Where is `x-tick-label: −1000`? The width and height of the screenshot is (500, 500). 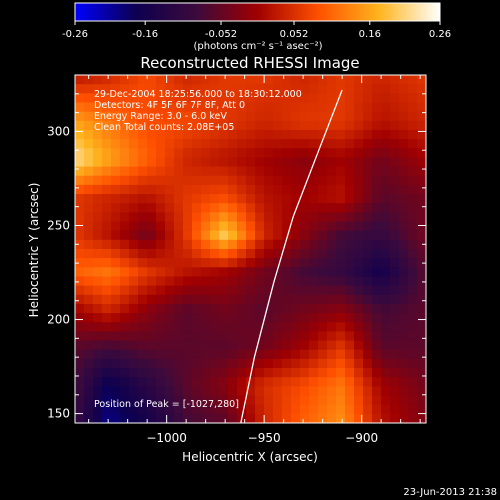 x-tick-label: −1000 is located at coordinates (166, 438).